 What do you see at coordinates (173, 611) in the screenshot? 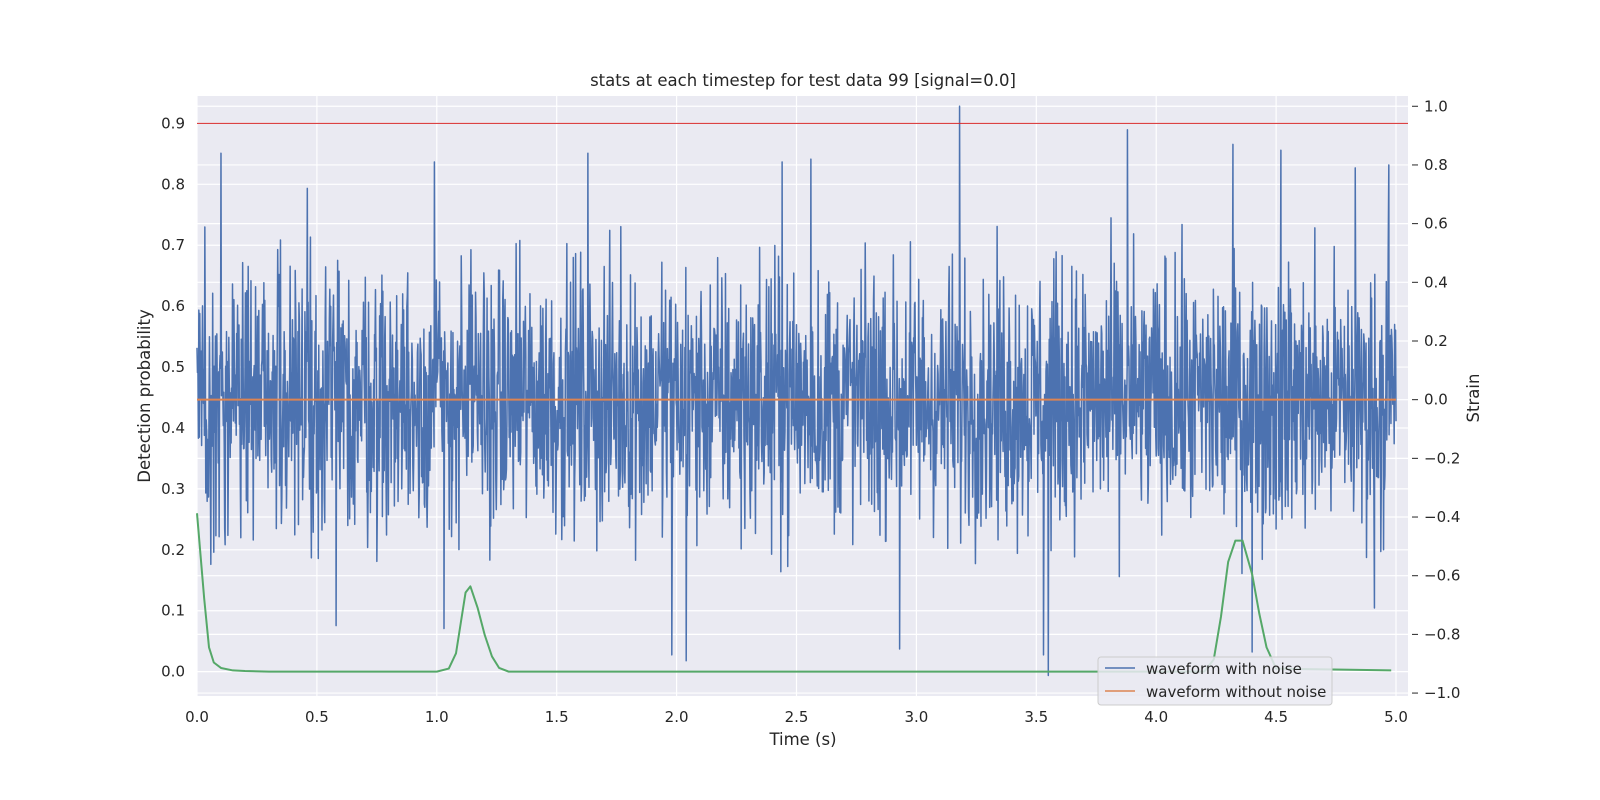
I see `y-tick-label: 0.1` at bounding box center [173, 611].